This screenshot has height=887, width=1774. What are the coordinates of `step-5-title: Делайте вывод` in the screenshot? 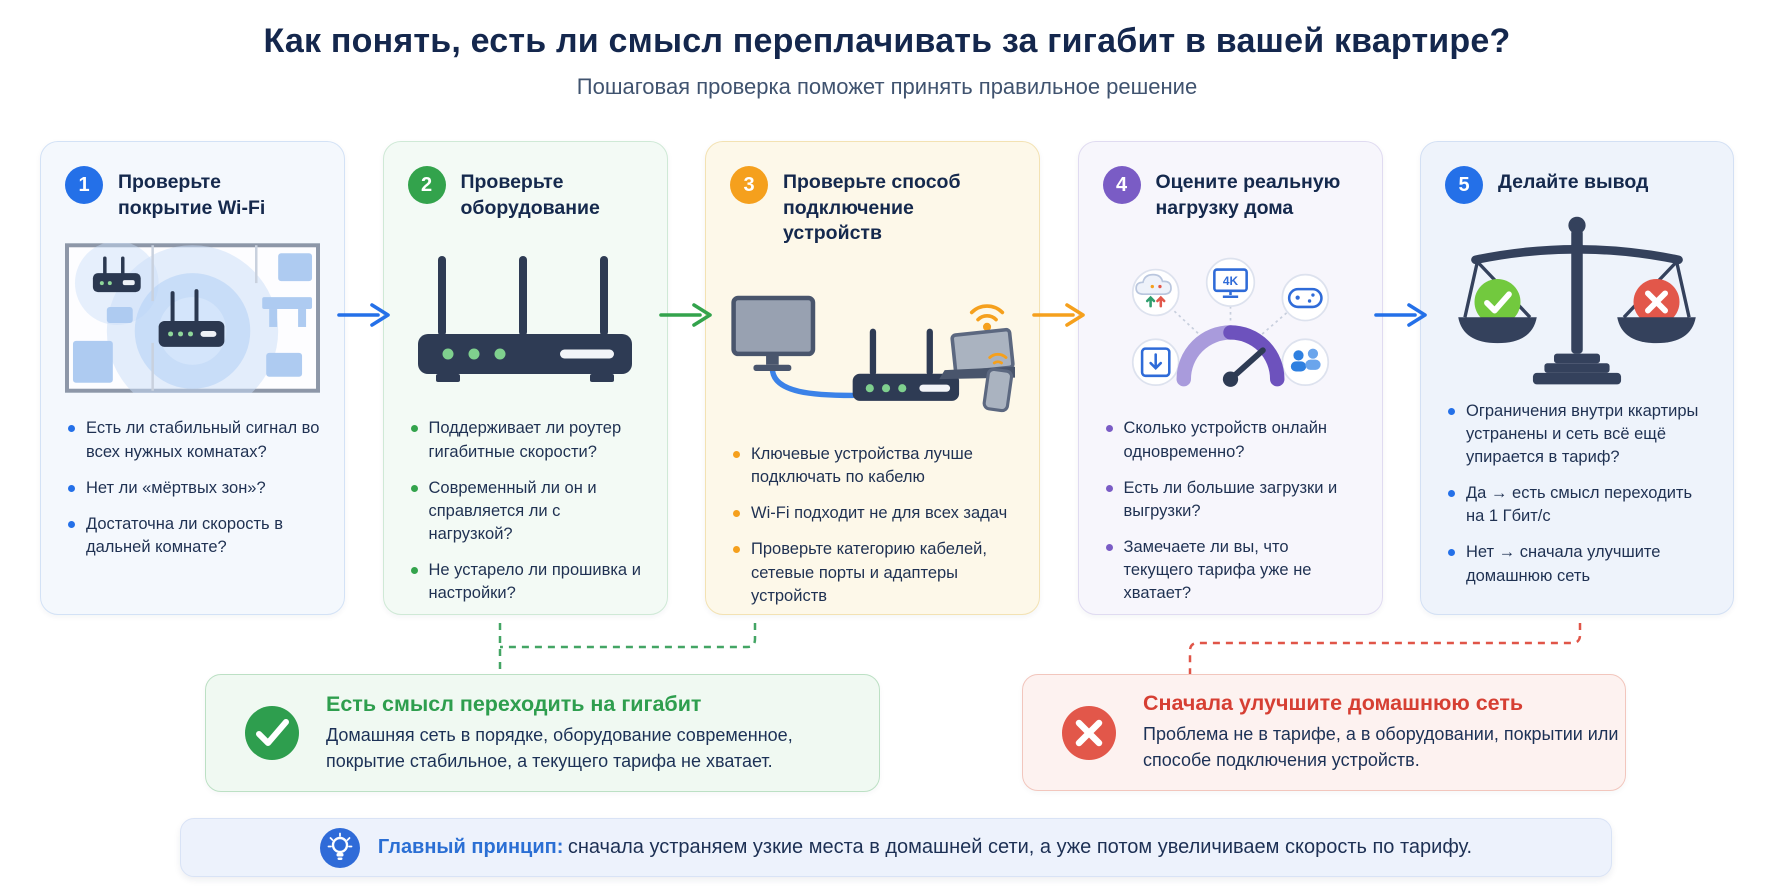 It's located at (1573, 182).